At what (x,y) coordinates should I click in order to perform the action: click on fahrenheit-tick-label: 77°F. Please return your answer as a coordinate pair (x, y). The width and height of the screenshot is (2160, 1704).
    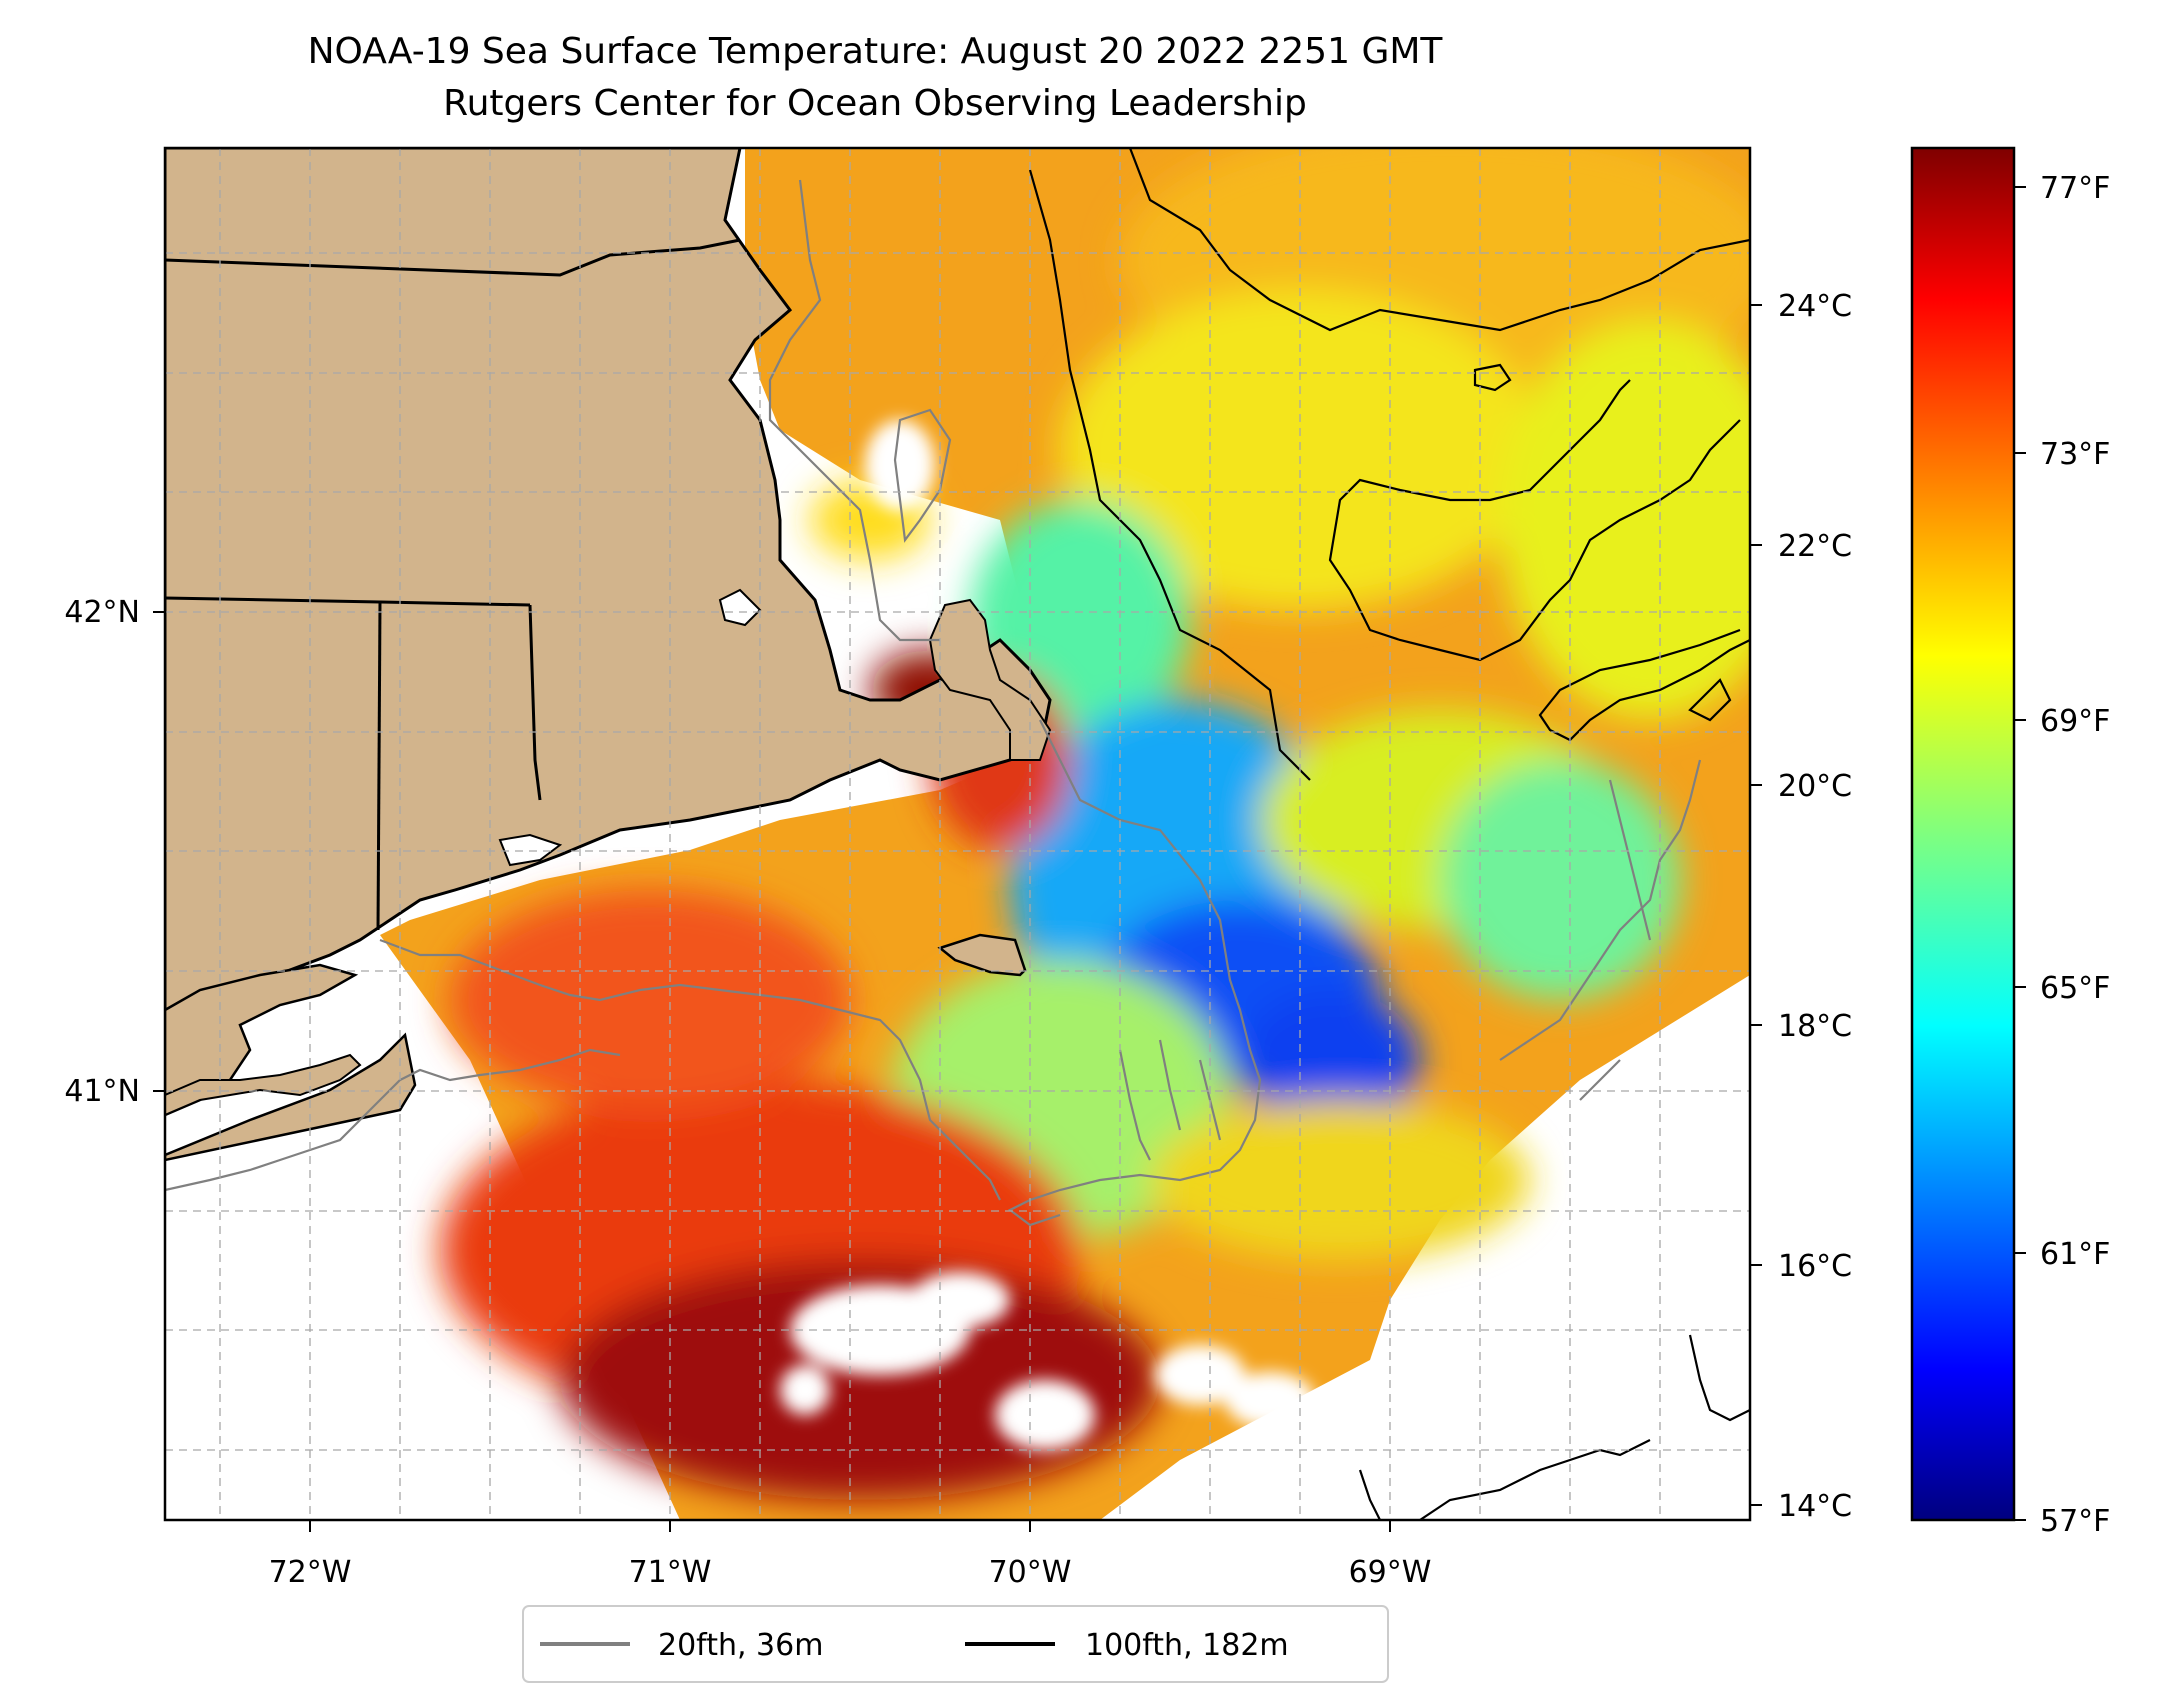
    Looking at the image, I should click on (2075, 188).